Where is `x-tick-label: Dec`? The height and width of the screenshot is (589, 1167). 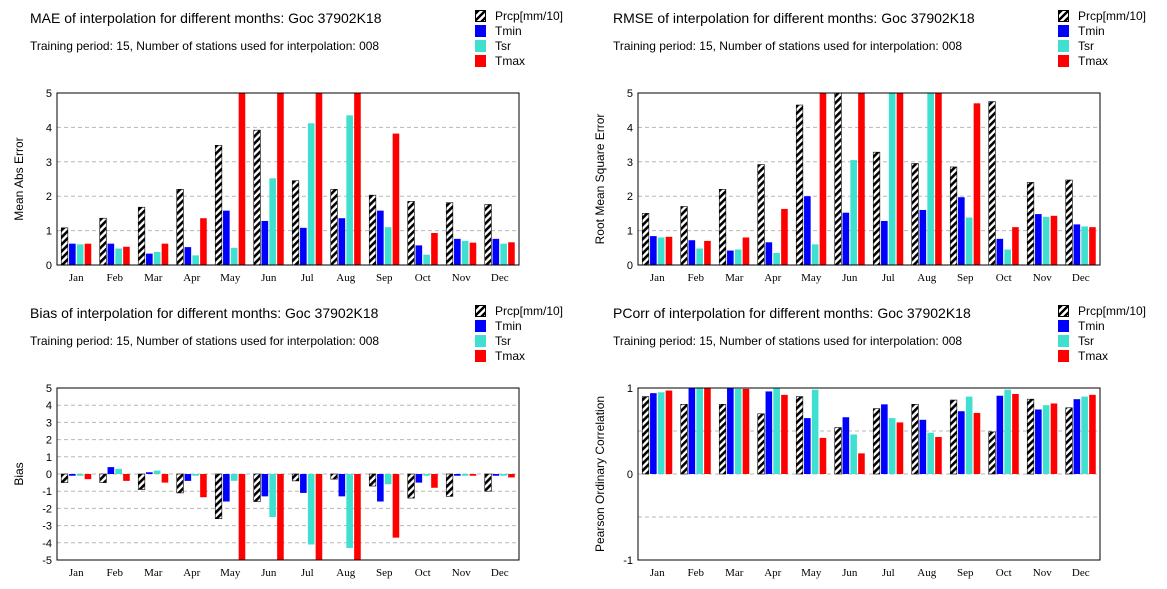 x-tick-label: Dec is located at coordinates (500, 278).